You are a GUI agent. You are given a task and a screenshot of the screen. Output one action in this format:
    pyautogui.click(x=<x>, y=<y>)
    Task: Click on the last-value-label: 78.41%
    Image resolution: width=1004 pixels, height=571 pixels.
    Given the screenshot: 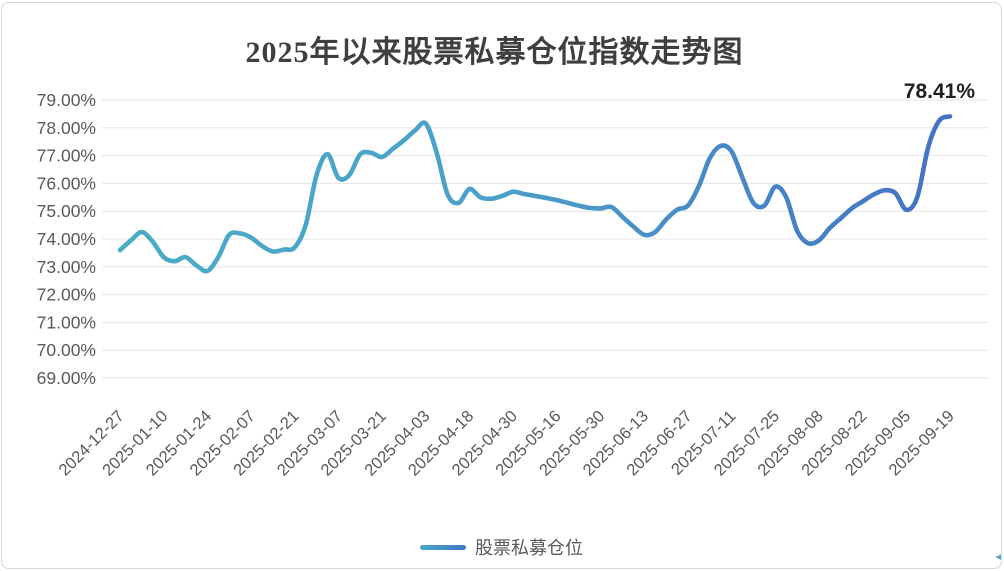 What is the action you would take?
    pyautogui.click(x=939, y=91)
    